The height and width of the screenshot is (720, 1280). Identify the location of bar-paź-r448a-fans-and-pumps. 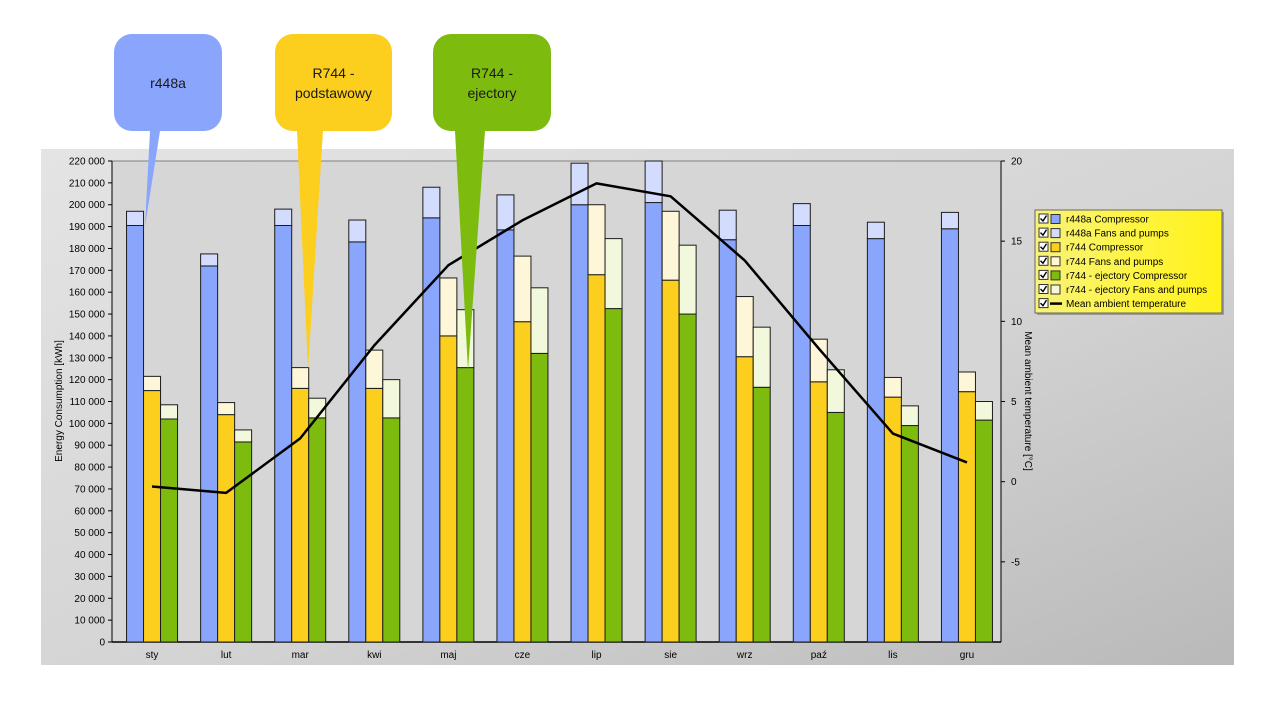
(801, 214).